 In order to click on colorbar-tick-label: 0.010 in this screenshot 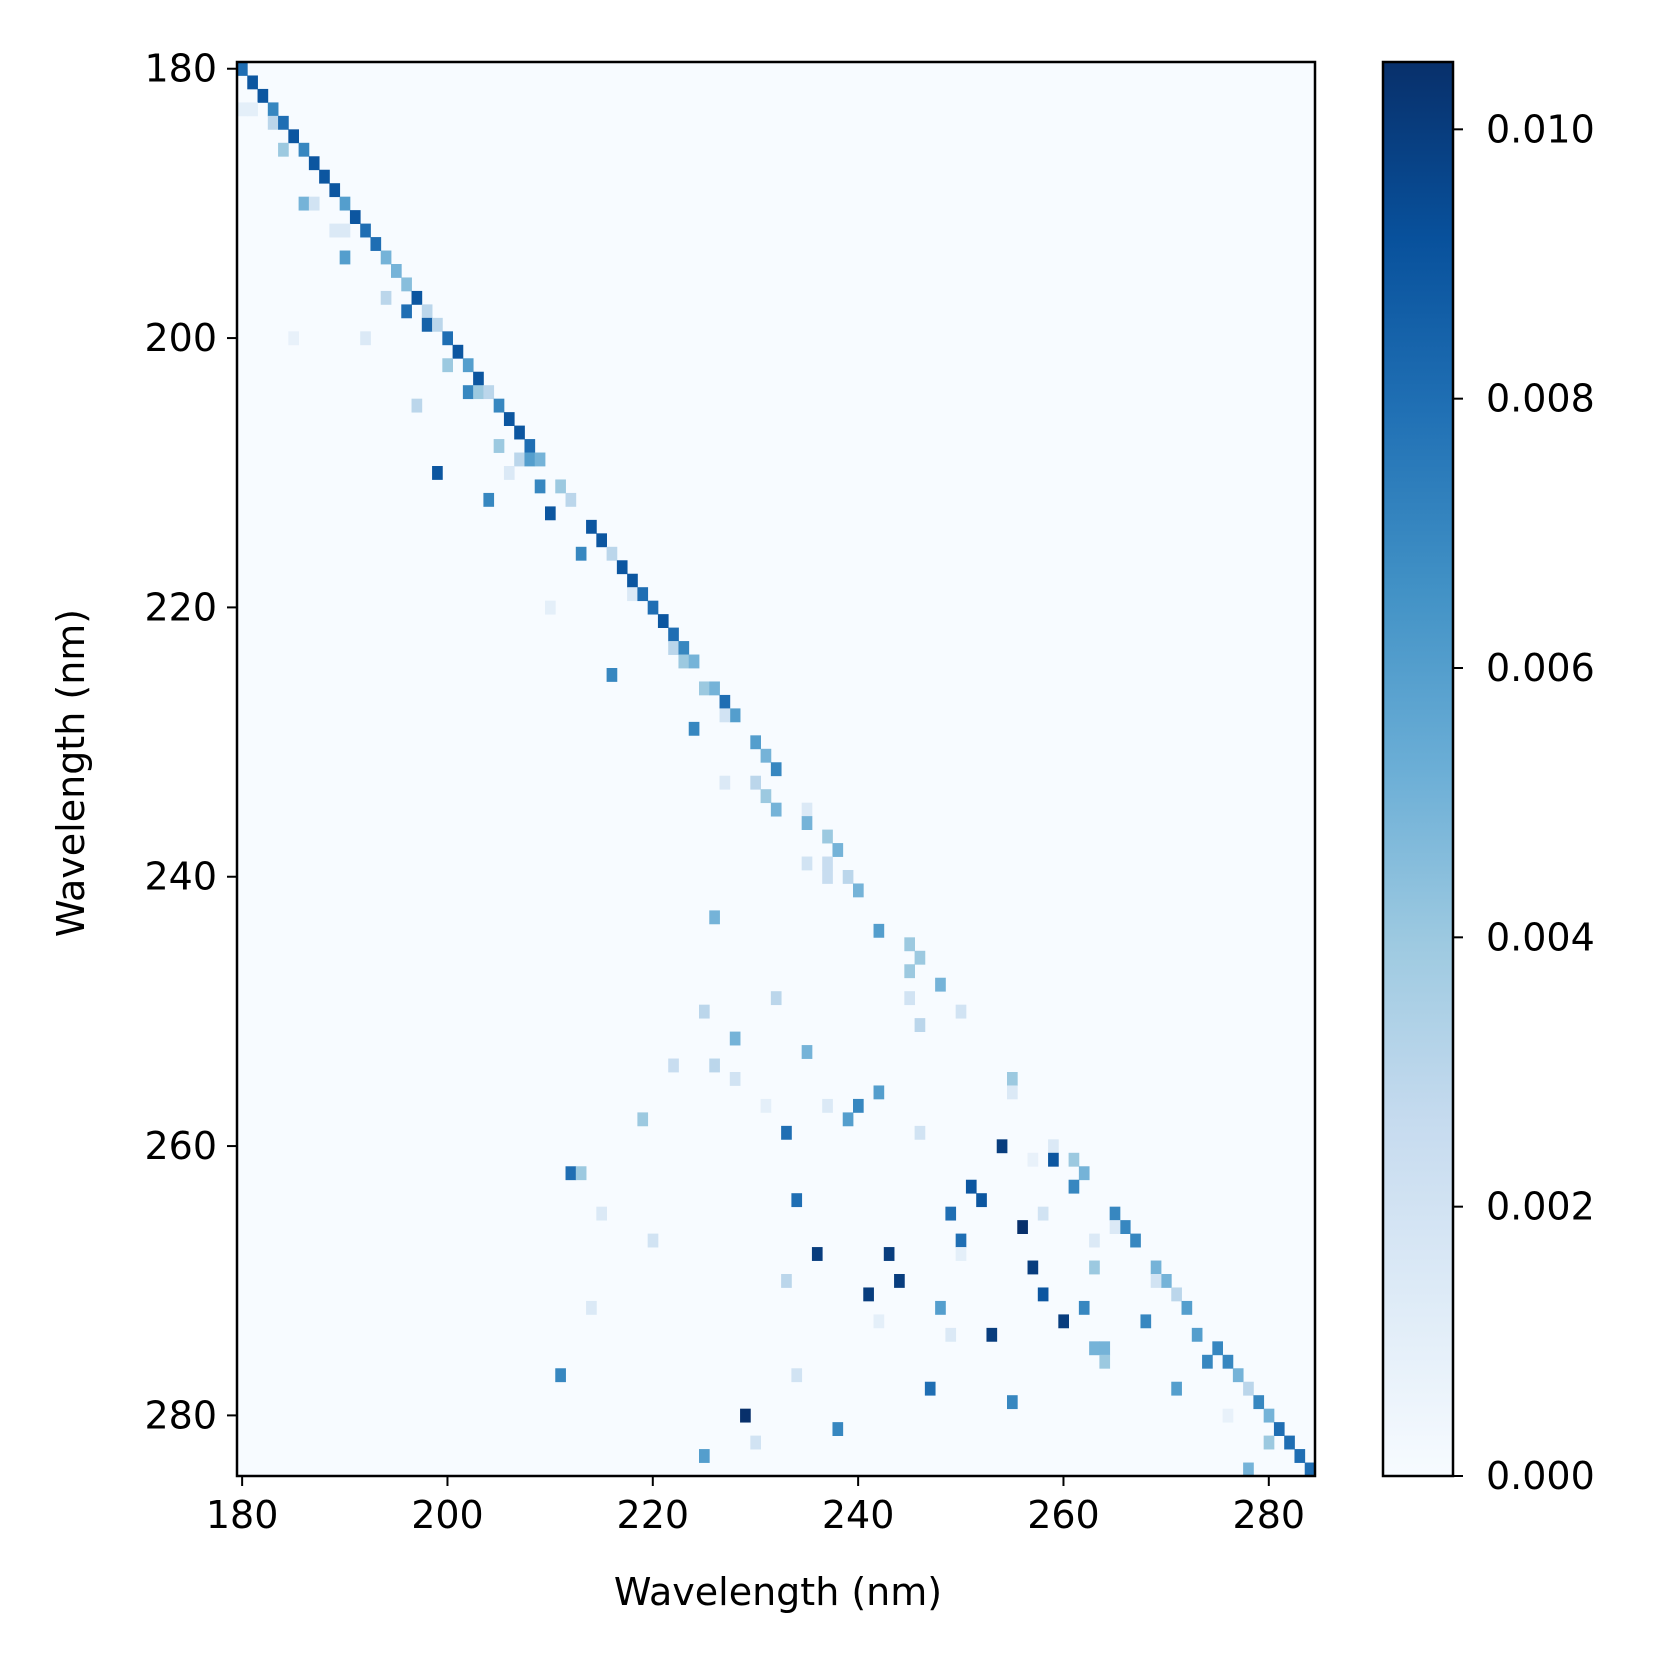, I will do `click(1540, 129)`.